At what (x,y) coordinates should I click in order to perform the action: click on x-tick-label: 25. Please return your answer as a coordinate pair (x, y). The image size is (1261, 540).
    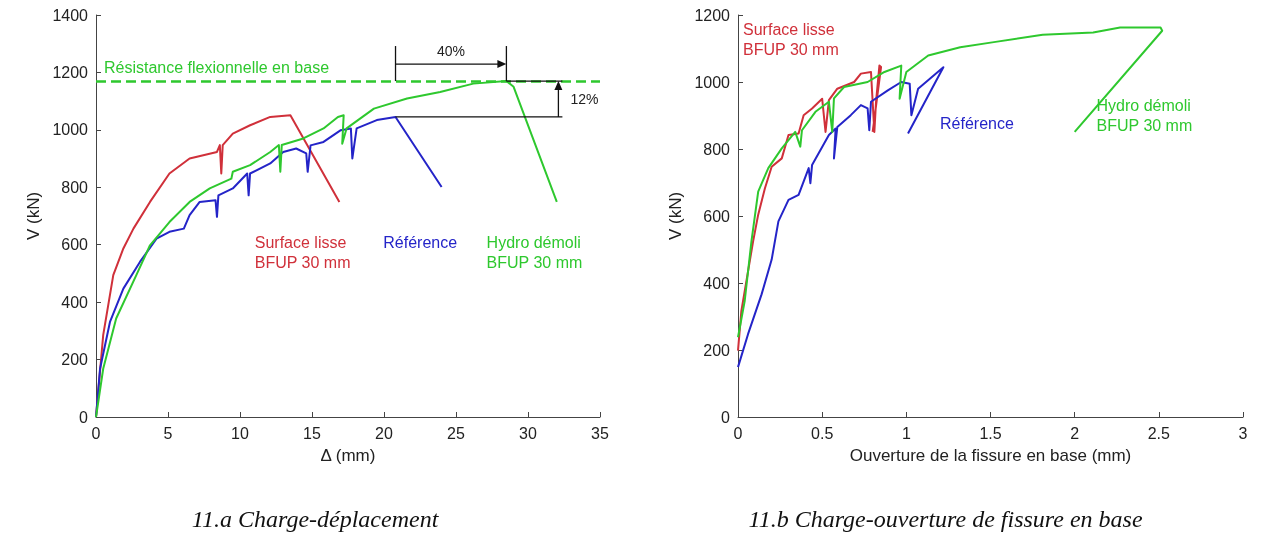
    Looking at the image, I should click on (456, 433).